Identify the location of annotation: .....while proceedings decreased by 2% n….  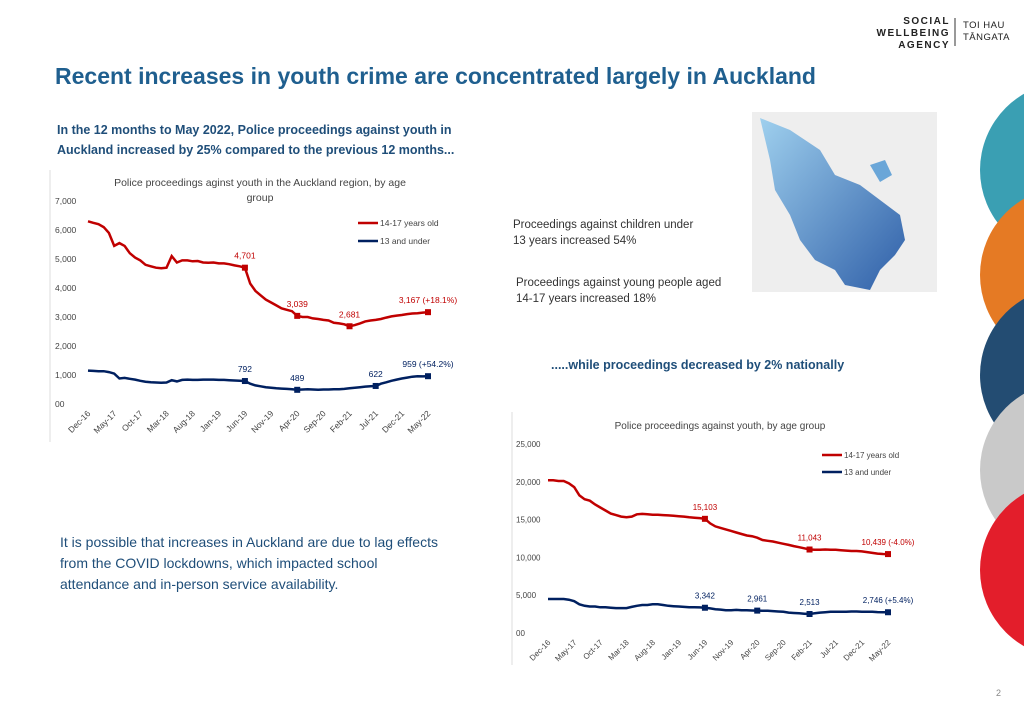
(698, 365).